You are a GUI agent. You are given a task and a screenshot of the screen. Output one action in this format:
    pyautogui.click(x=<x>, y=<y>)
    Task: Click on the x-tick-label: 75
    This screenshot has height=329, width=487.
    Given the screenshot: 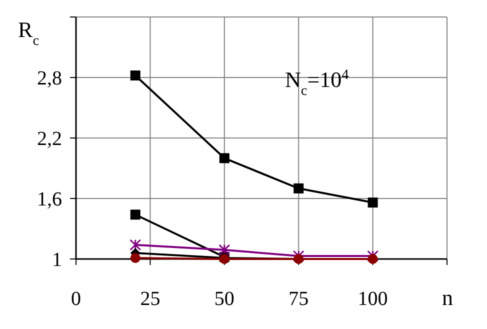 What is the action you would take?
    pyautogui.click(x=298, y=299)
    